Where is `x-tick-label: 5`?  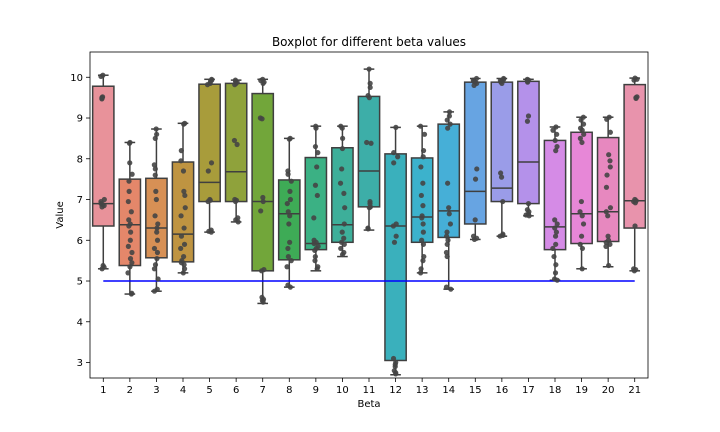
x-tick-label: 5 is located at coordinates (209, 390).